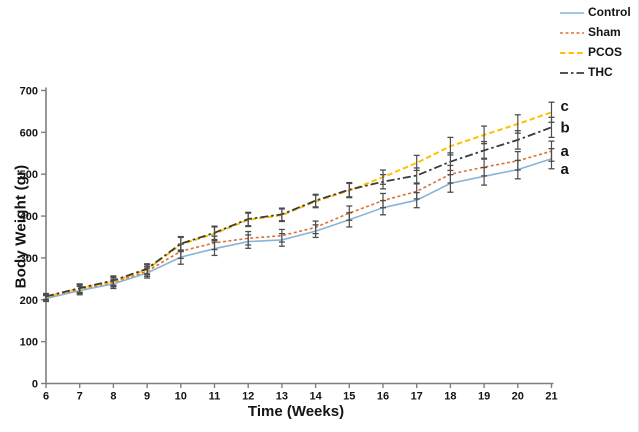 This screenshot has width=639, height=432. Describe the element at coordinates (383, 397) in the screenshot. I see `x-tick-label: 16` at that location.